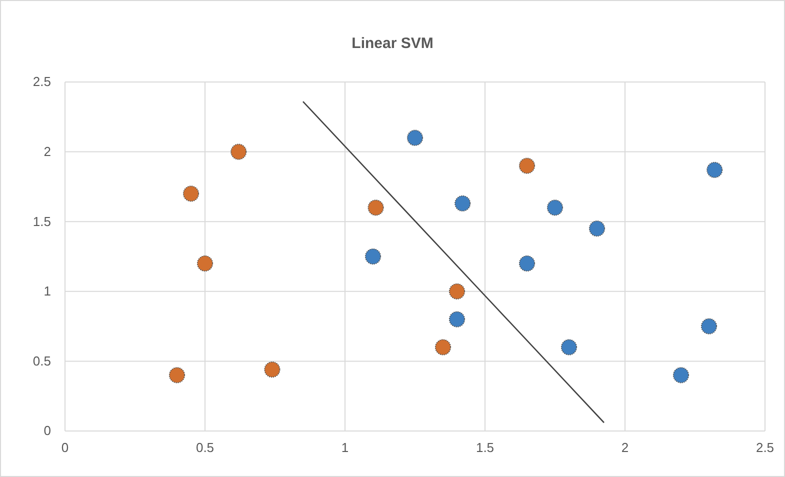  What do you see at coordinates (345, 448) in the screenshot?
I see `x-tick-label: 1` at bounding box center [345, 448].